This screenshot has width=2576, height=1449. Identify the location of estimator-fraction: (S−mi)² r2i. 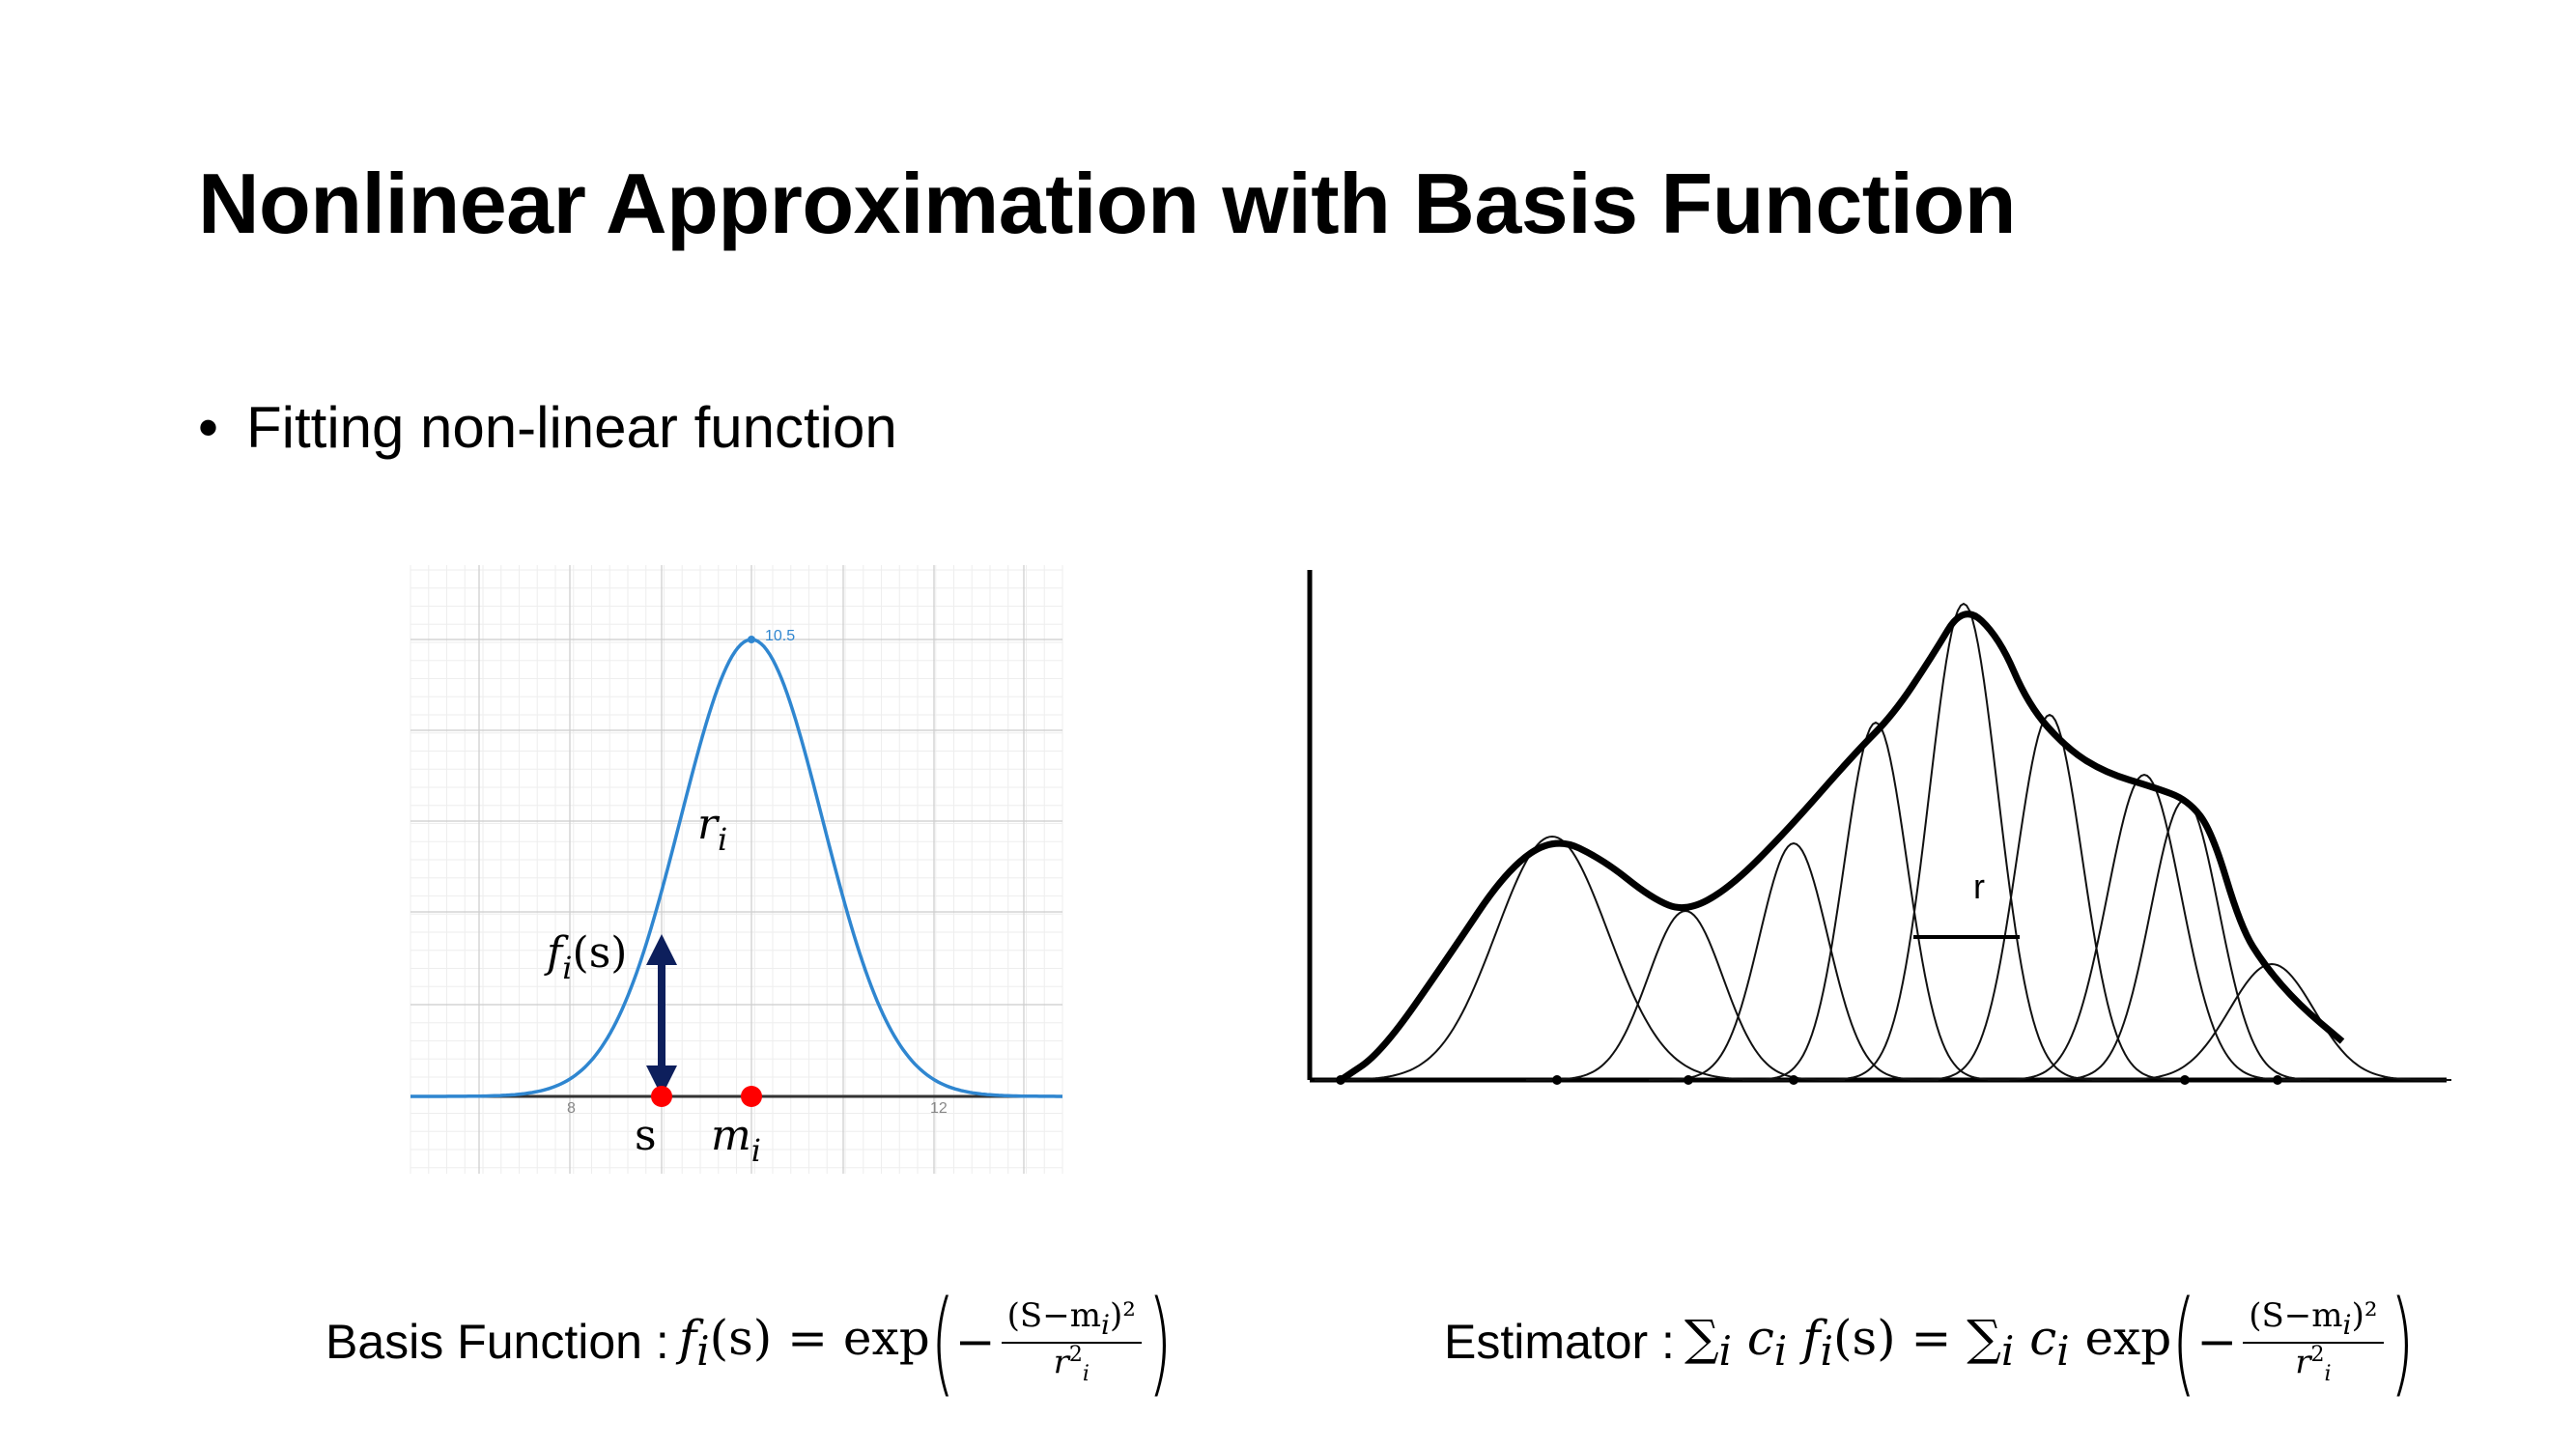
(2313, 1341).